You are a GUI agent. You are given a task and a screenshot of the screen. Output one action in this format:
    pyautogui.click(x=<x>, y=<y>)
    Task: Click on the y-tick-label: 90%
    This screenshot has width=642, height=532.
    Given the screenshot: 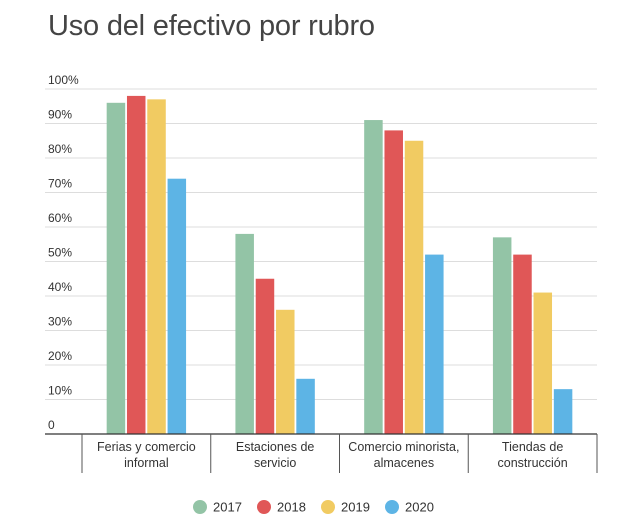 What is the action you would take?
    pyautogui.click(x=60, y=115)
    